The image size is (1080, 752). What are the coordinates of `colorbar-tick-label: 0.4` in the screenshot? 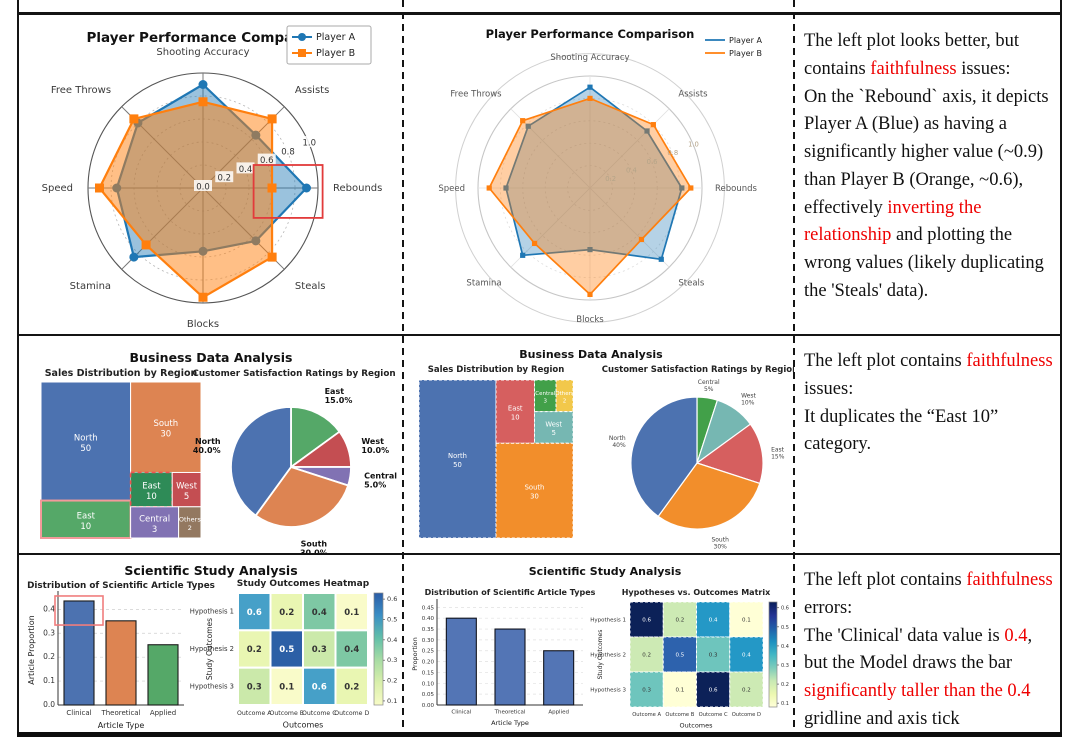 It's located at (392, 640).